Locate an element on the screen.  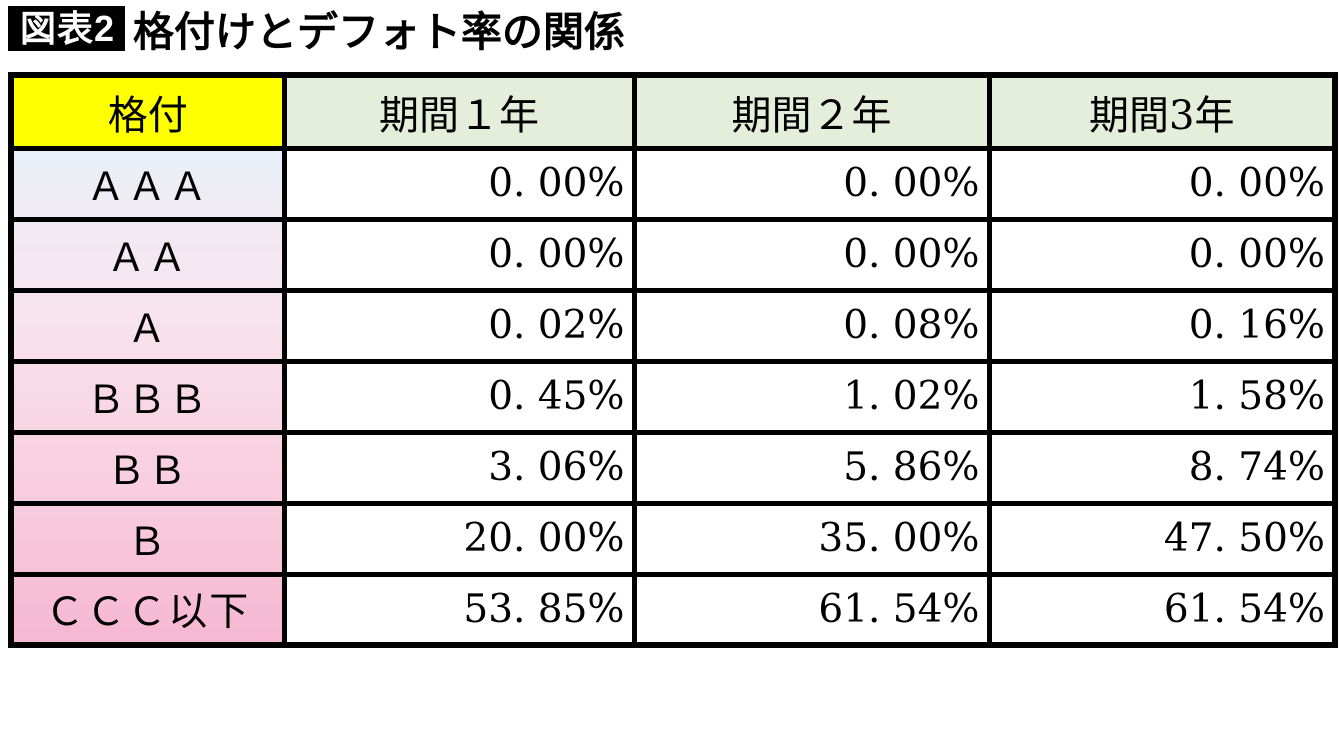
header-period-1yr: 期間１年 is located at coordinates (459, 111).